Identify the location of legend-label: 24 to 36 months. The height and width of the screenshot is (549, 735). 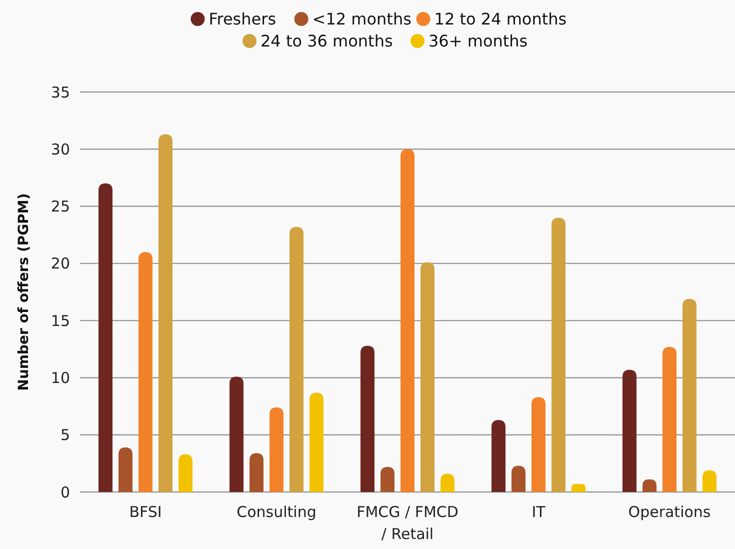
(326, 41).